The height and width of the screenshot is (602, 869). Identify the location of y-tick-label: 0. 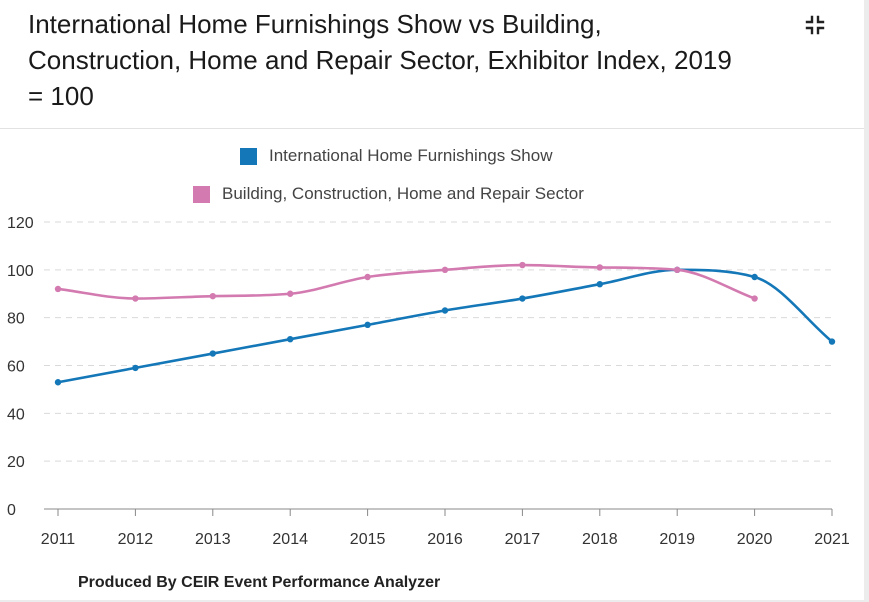
(11, 510).